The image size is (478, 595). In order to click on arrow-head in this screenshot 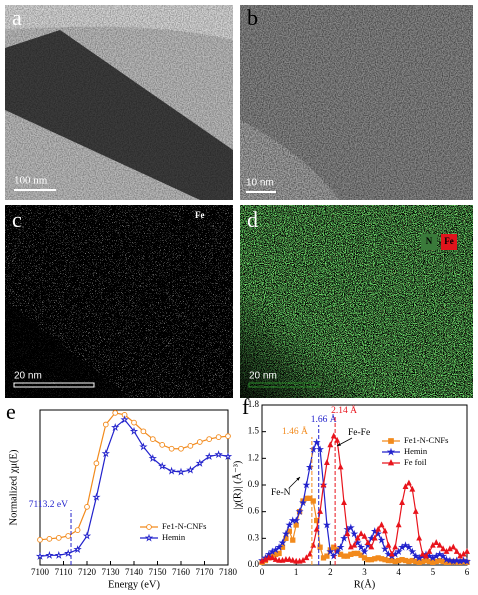, I will do `click(298, 479)`.